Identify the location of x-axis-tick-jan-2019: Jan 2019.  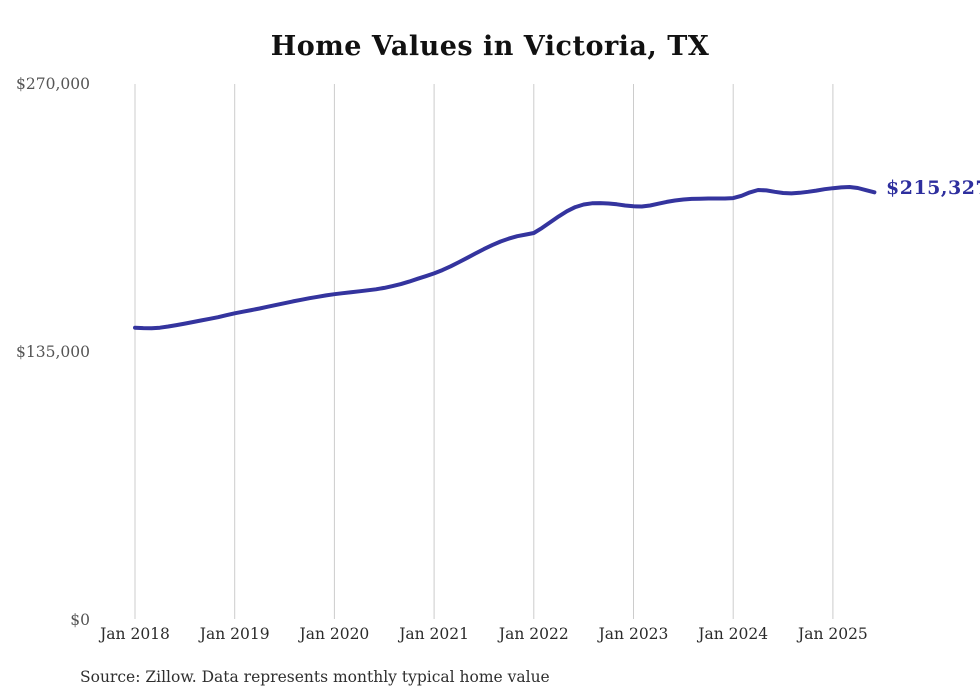
(234, 634).